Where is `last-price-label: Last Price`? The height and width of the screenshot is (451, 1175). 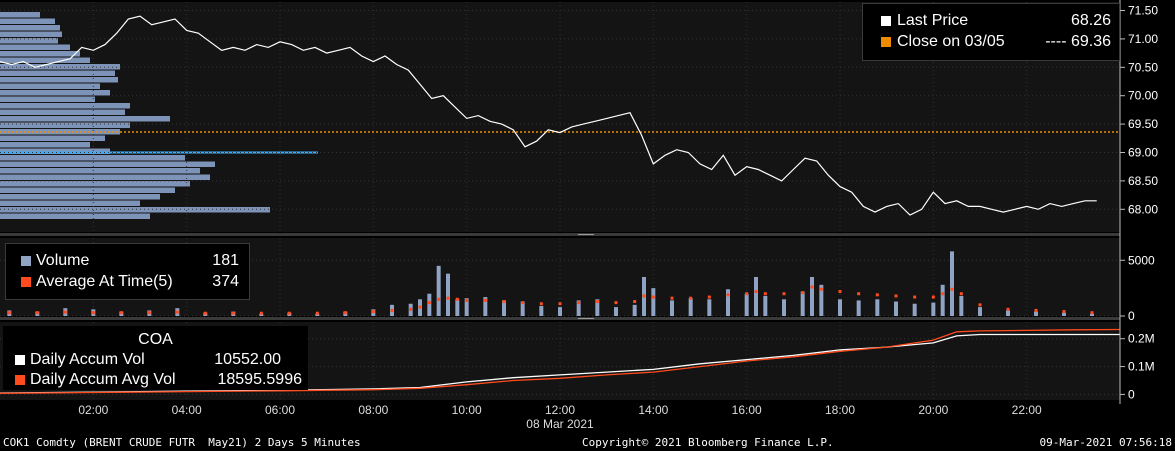
last-price-label: Last Price is located at coordinates (933, 20).